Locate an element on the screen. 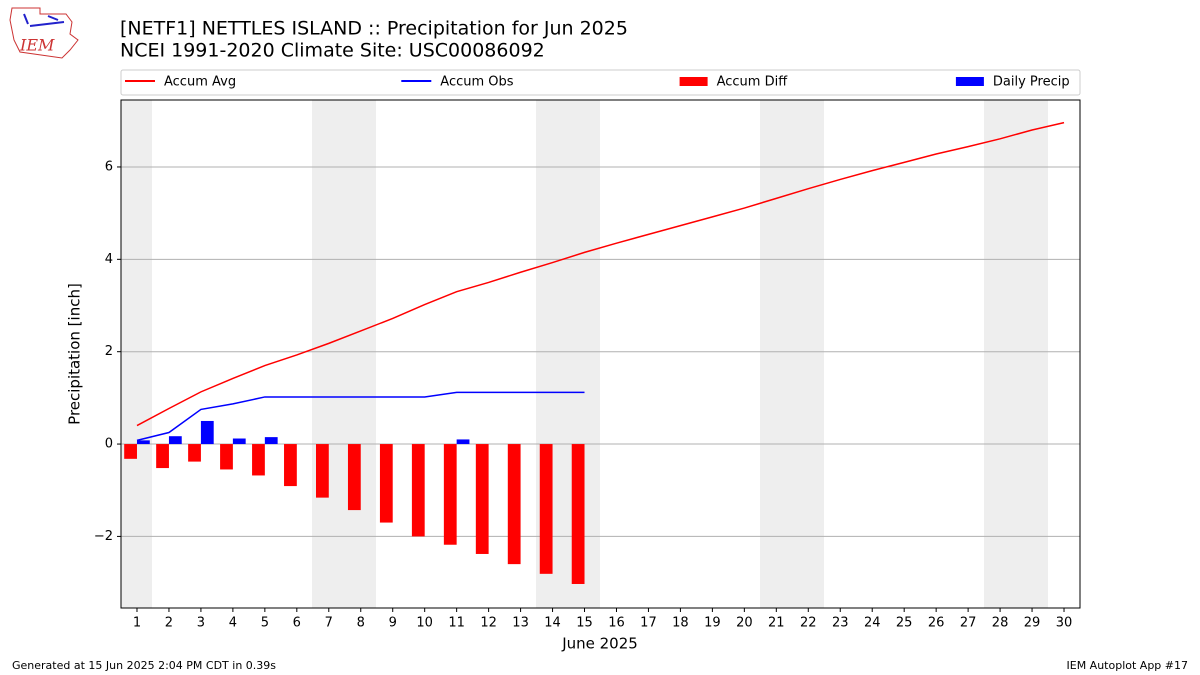 This screenshot has height=675, width=1200. footer-right: IEM Autoplot App #17 is located at coordinates (1128, 665).